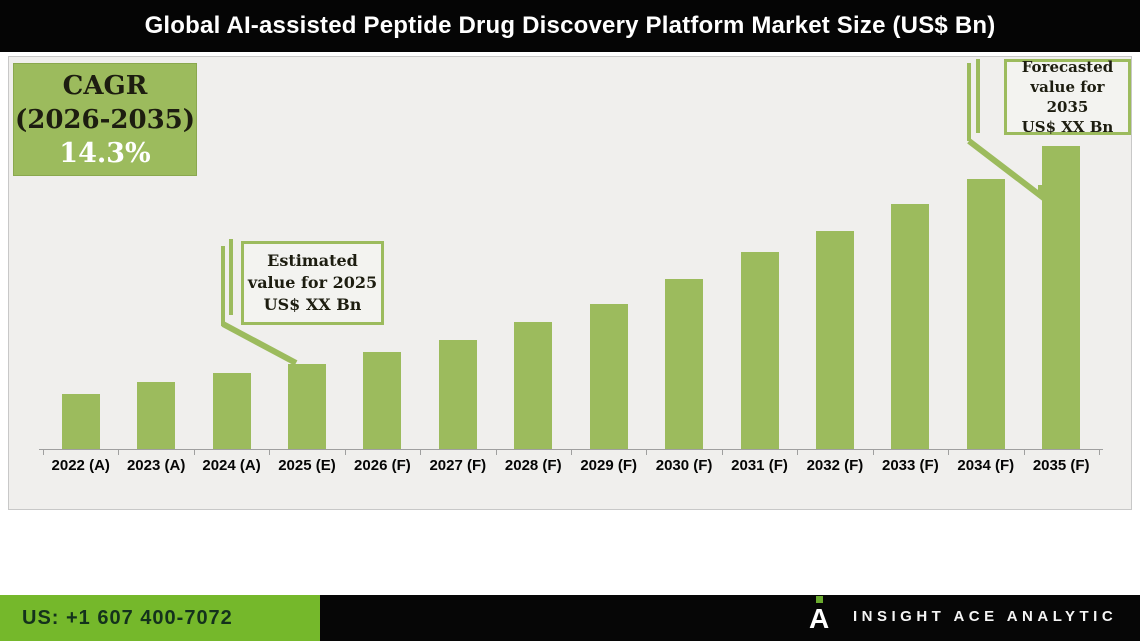 Image resolution: width=1140 pixels, height=641 pixels. What do you see at coordinates (382, 400) in the screenshot?
I see `bar-2026` at bounding box center [382, 400].